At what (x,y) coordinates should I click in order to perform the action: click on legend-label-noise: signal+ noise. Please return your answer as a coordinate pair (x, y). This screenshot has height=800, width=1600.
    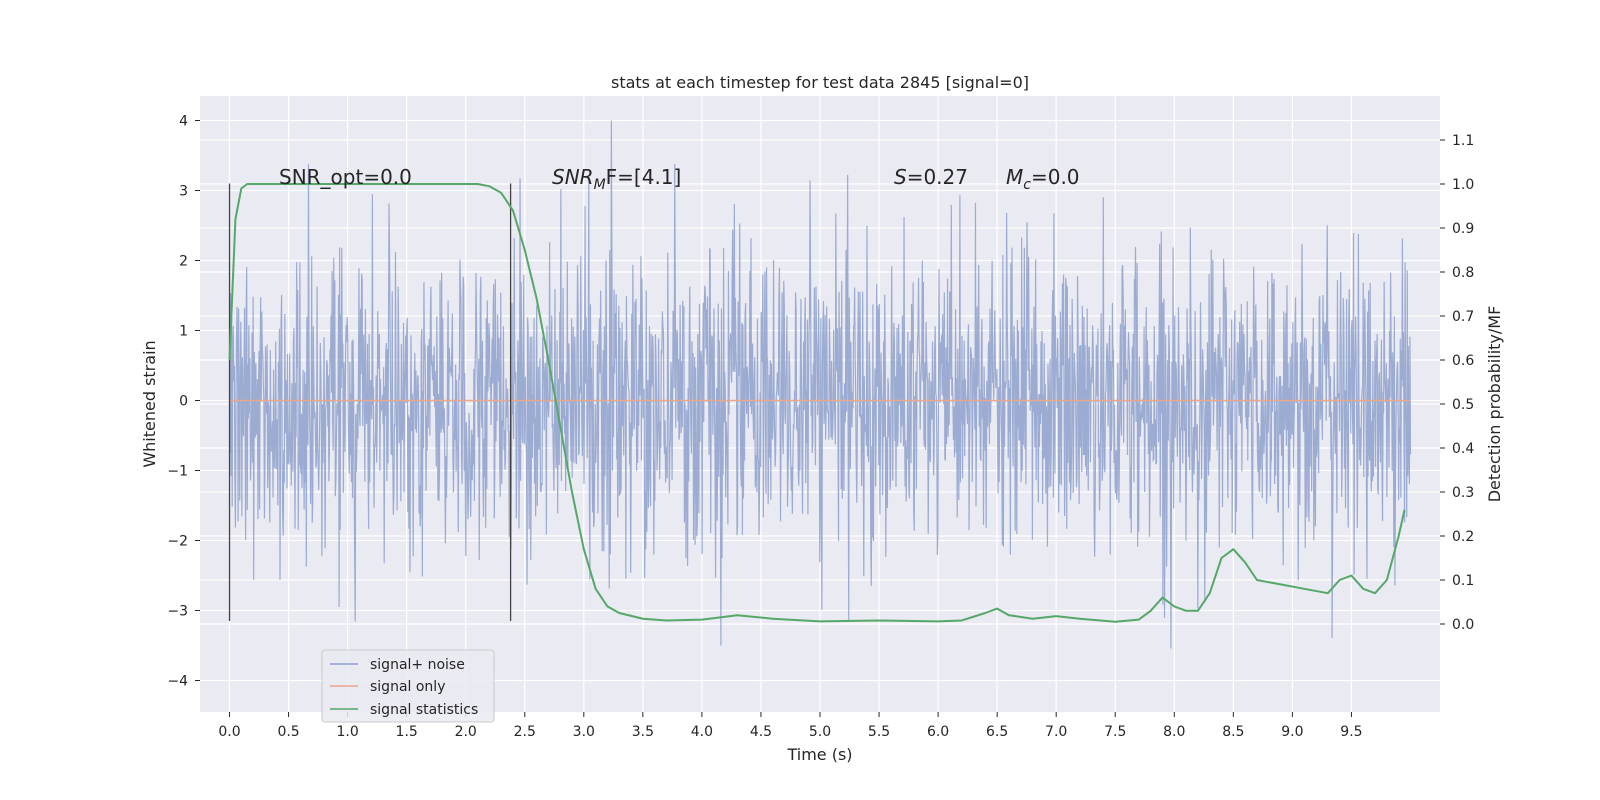
    Looking at the image, I should click on (417, 665).